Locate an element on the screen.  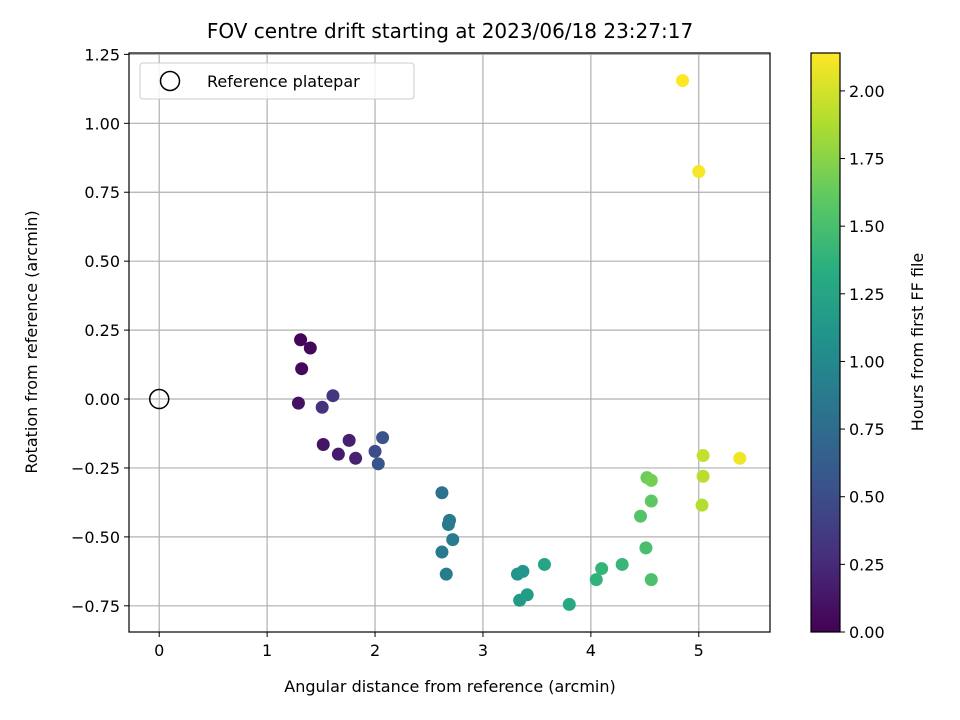
y-tick-label: 1.25 is located at coordinates (102, 54).